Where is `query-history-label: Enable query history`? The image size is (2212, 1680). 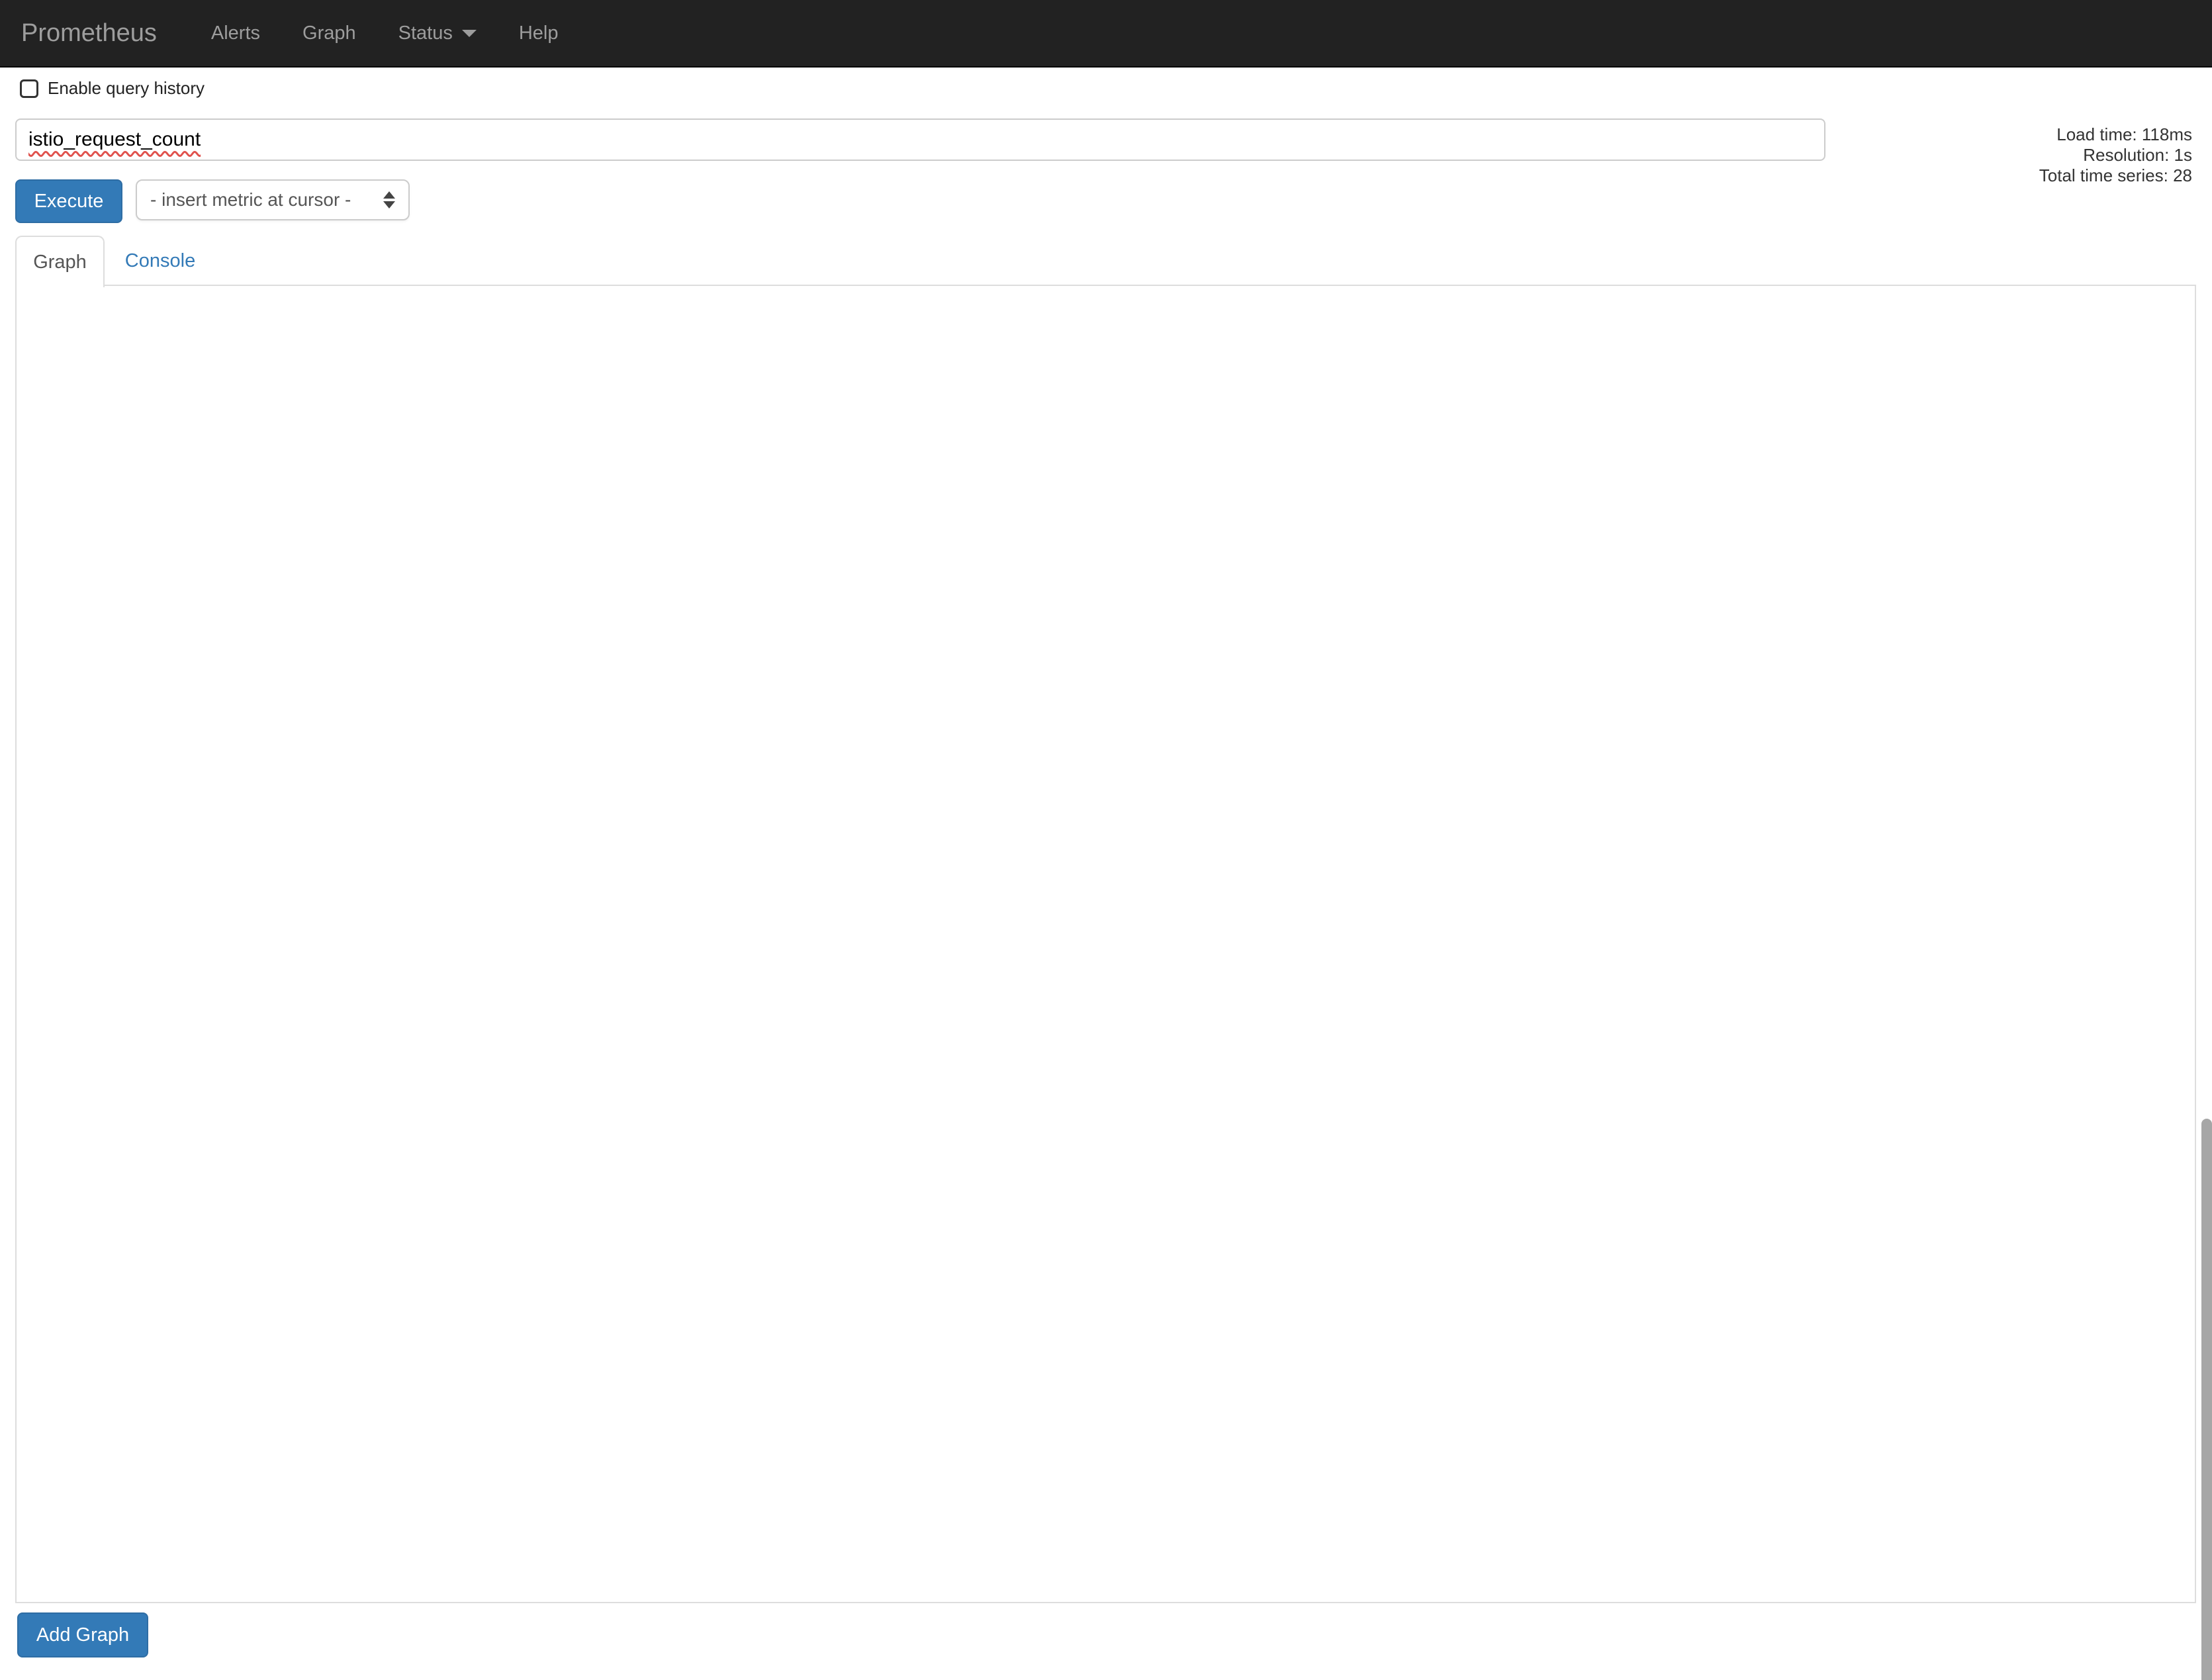
query-history-label: Enable query history is located at coordinates (126, 88).